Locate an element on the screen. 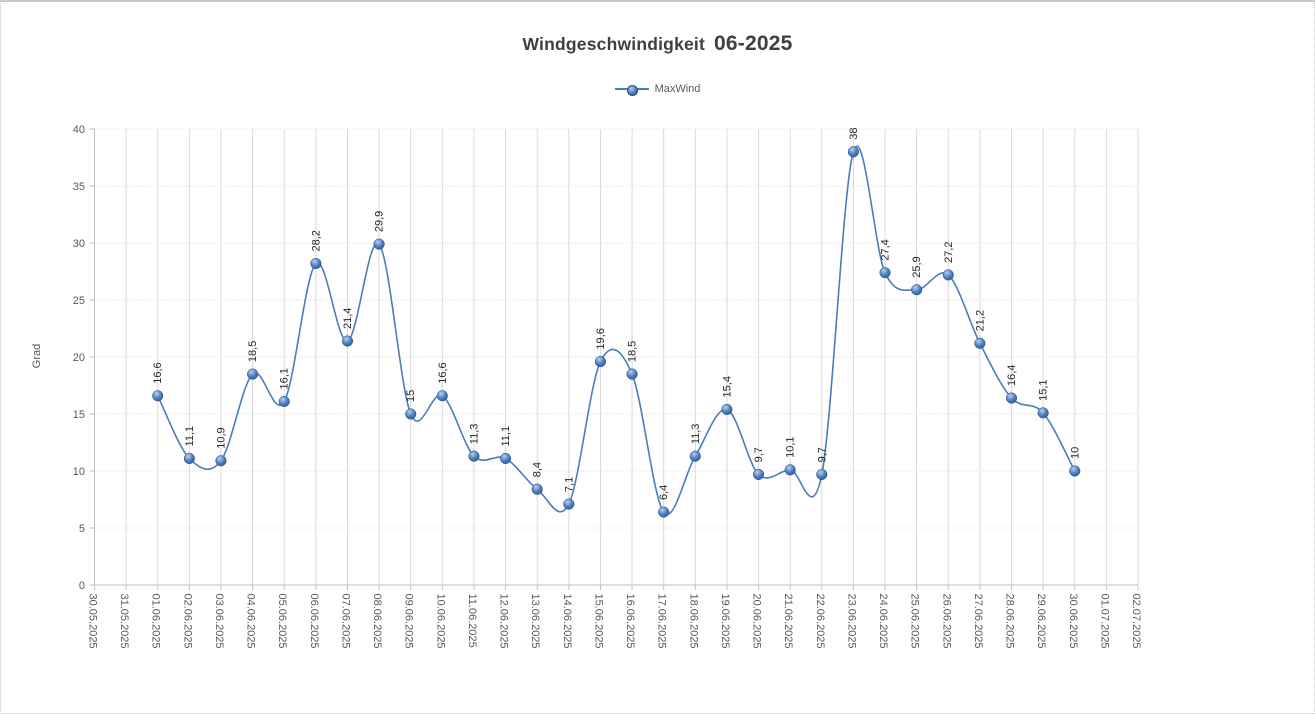 The width and height of the screenshot is (1315, 716). x-tick-label: 19.06.2025 is located at coordinates (725, 621).